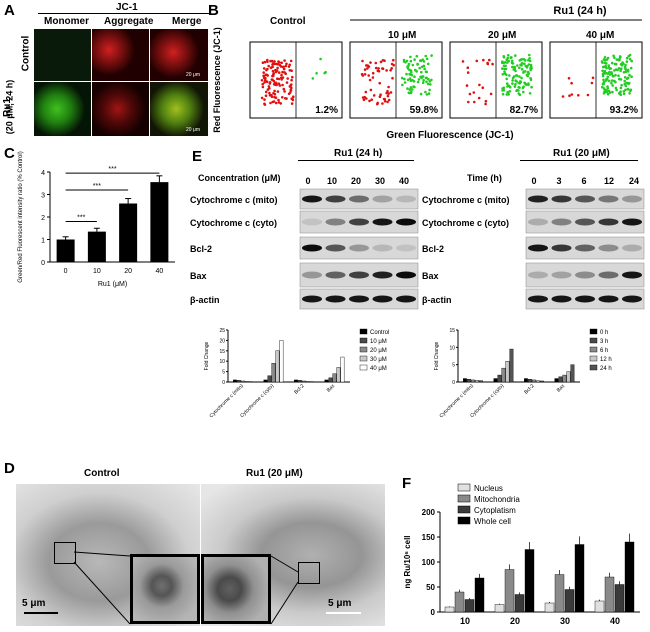  I want to click on panel-d: Control Ru1 (20 μM) 5 μm 5 μm, so click(201, 548).